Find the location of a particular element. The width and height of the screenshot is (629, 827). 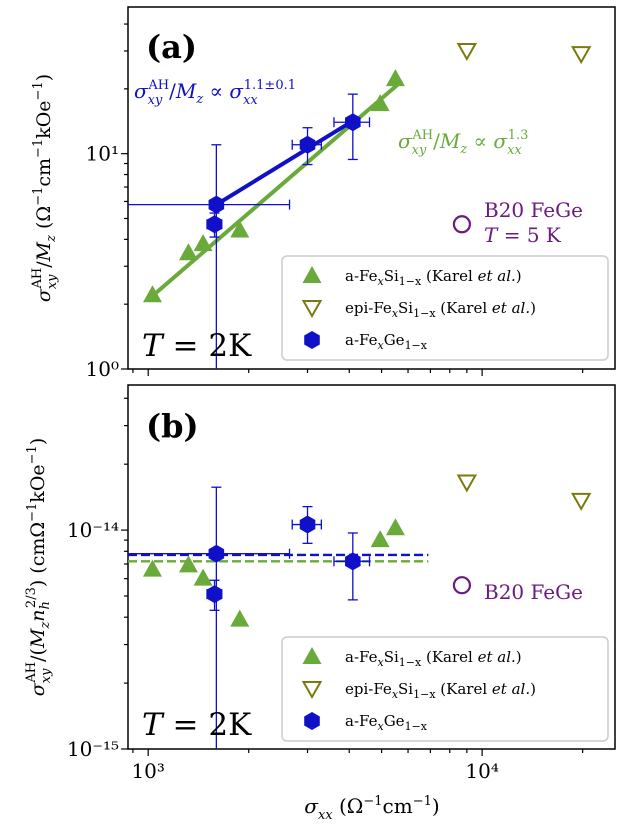

panel-label-a: (a) is located at coordinates (171, 47).